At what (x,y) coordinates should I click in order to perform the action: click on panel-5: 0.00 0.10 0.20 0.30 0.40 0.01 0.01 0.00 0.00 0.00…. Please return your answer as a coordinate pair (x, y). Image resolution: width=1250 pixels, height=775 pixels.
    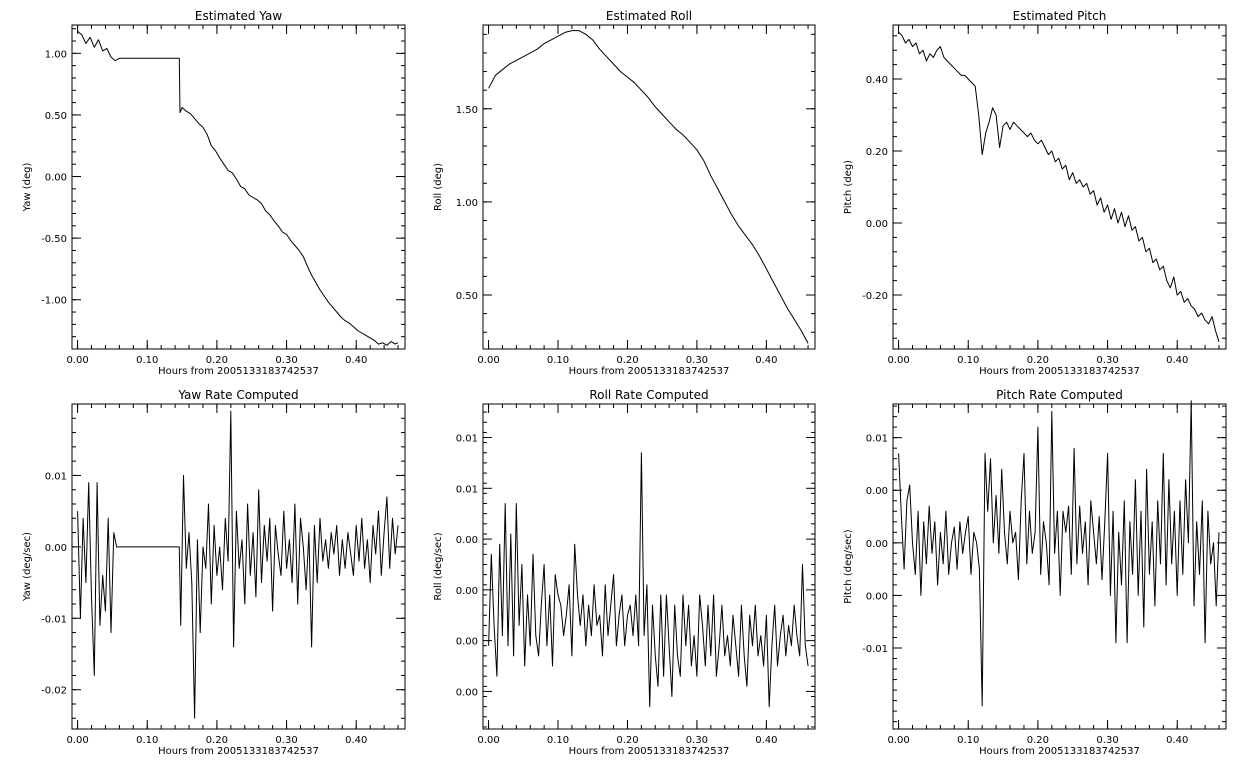
    Looking at the image, I should click on (624, 572).